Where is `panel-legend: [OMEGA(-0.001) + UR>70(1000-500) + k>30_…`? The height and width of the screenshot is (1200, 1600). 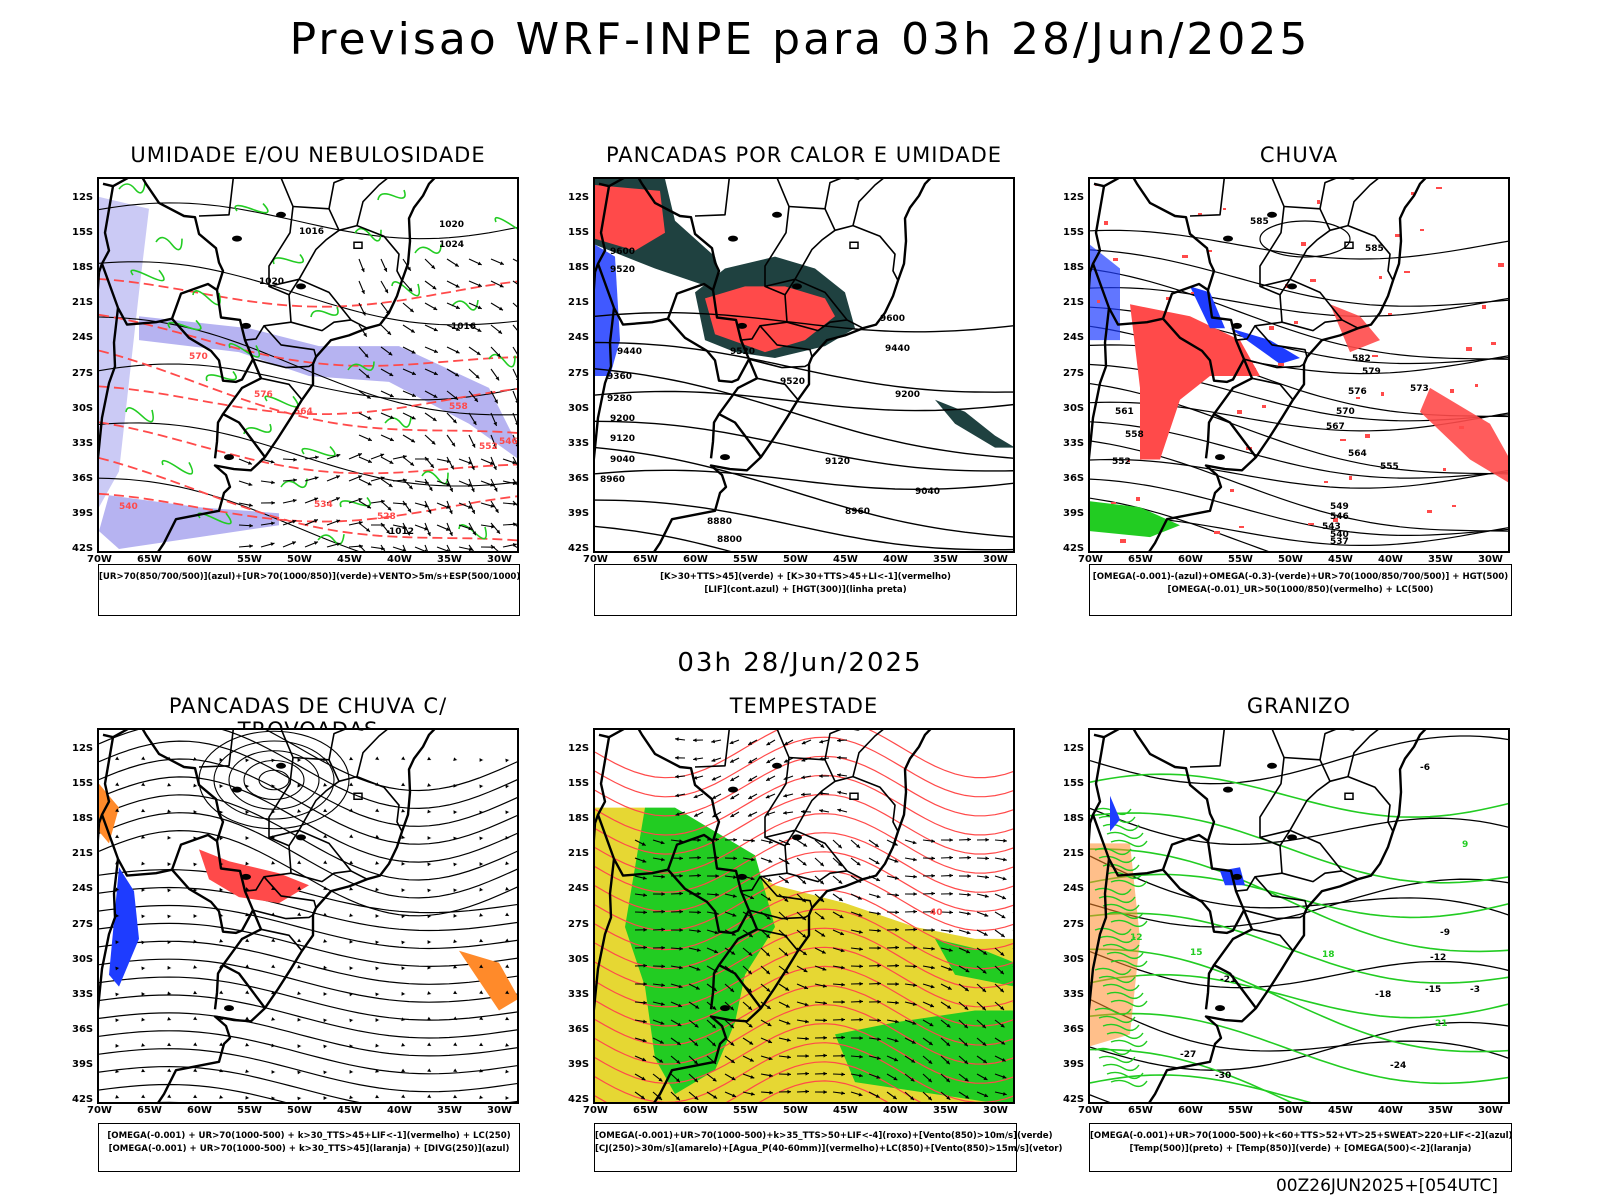 panel-legend: [OMEGA(-0.001) + UR>70(1000-500) + k>30_… is located at coordinates (309, 1147).